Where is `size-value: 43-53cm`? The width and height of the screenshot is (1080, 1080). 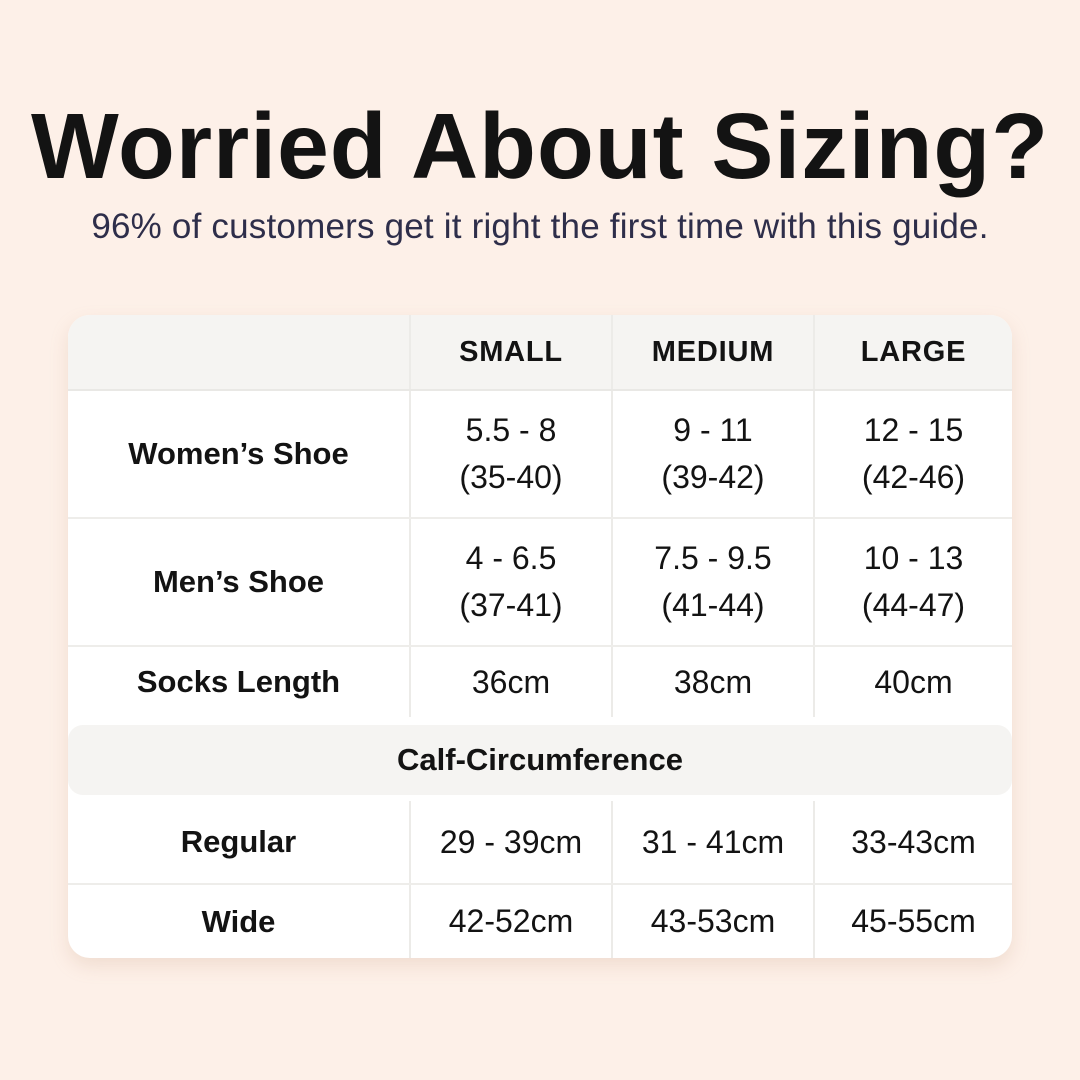
size-value: 43-53cm is located at coordinates (713, 921).